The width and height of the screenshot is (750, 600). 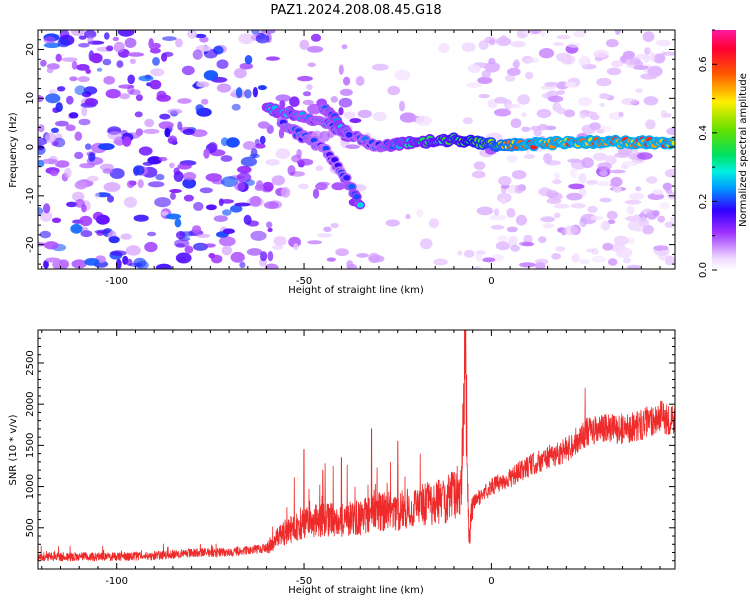 I want to click on x-tick-label: -50, so click(x=304, y=281).